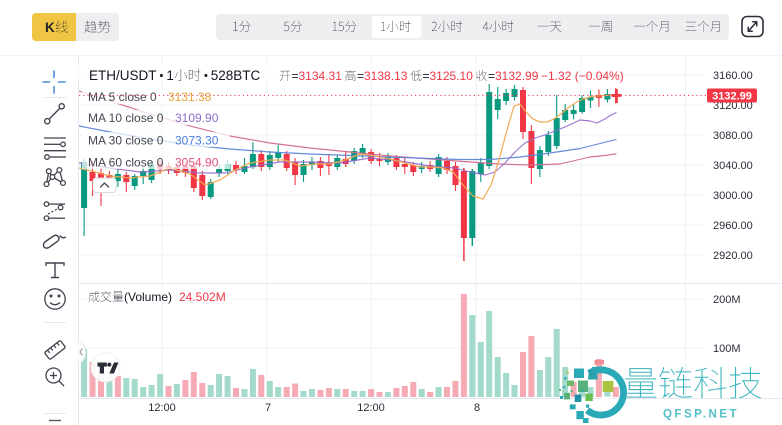 The height and width of the screenshot is (425, 782). Describe the element at coordinates (727, 300) in the screenshot. I see `svg-text: 200M` at that location.